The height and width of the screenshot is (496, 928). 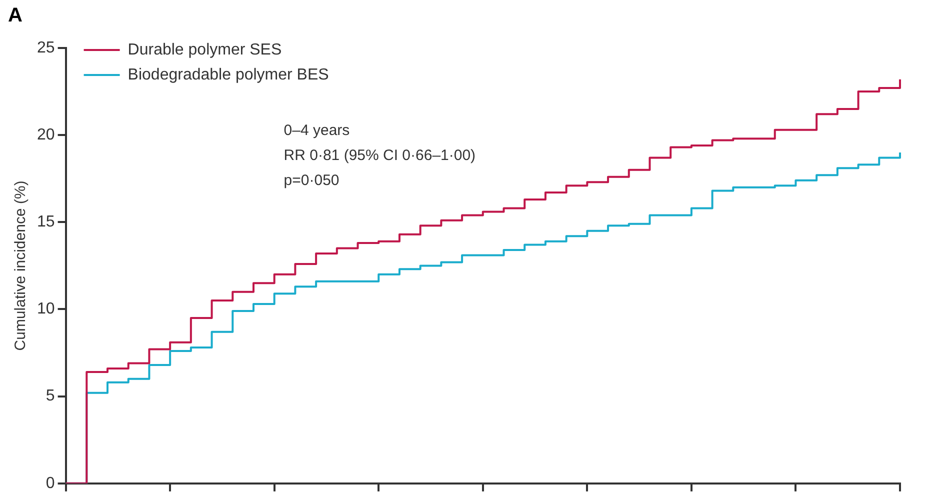 I want to click on y-tick-label: 15, so click(x=46, y=222).